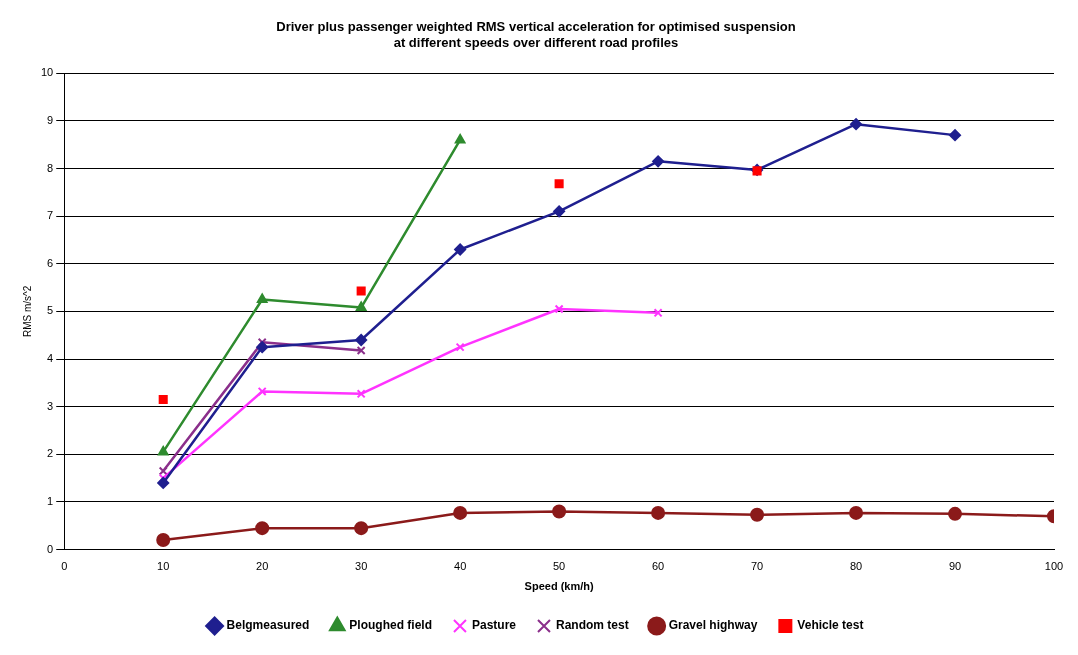 The image size is (1078, 655). Describe the element at coordinates (559, 566) in the screenshot. I see `x-tick-label: 50` at that location.